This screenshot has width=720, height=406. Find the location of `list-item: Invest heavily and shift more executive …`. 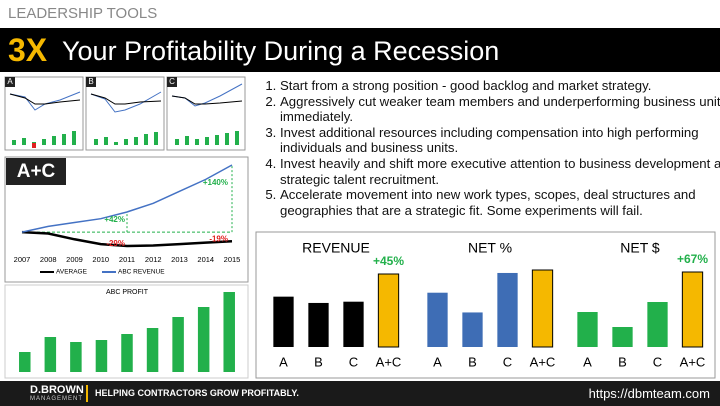

list-item: Invest heavily and shift more executive … is located at coordinates (500, 171).